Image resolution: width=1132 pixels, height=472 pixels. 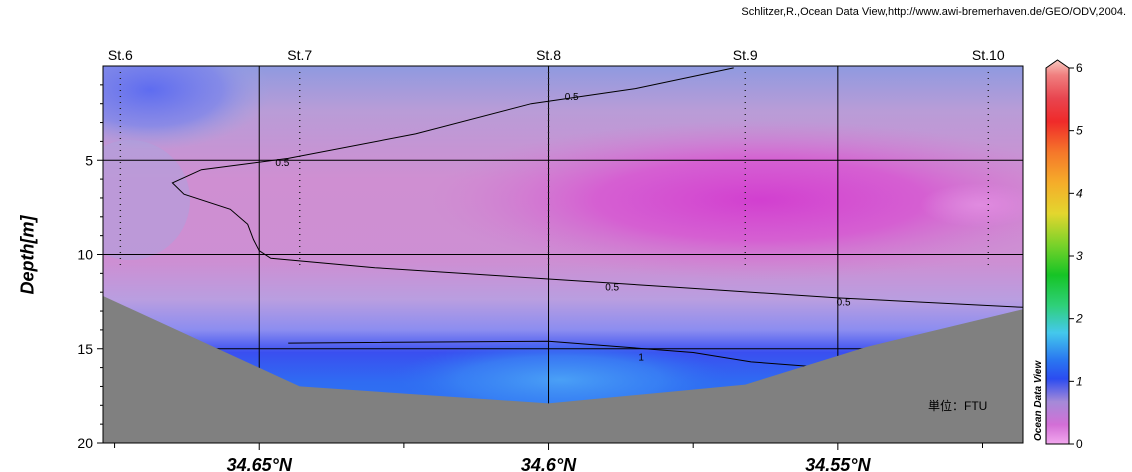 I want to click on station-label: St.6, so click(x=120, y=55).